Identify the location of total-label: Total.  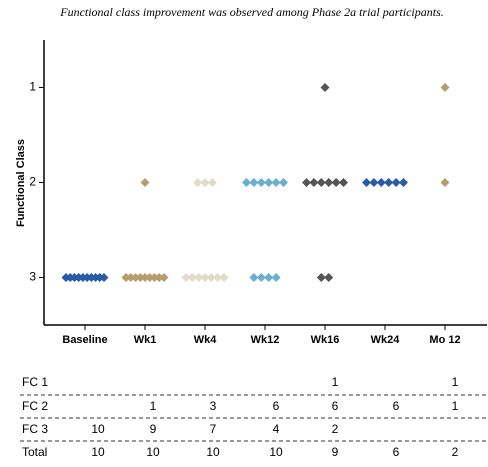
(34, 452).